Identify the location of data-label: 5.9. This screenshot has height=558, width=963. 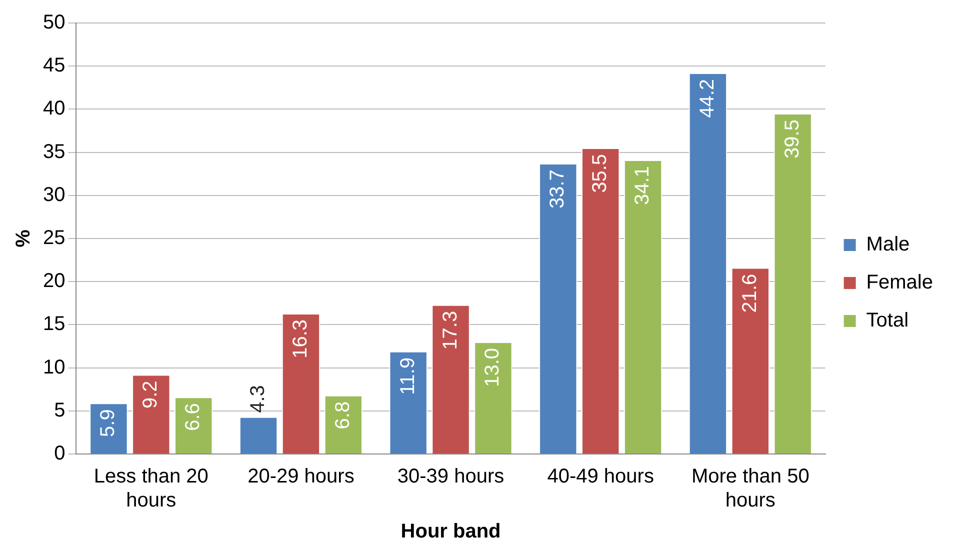
(108, 423).